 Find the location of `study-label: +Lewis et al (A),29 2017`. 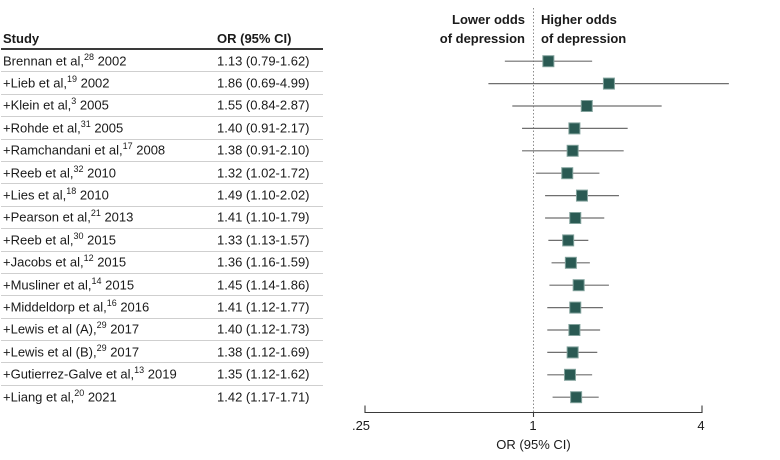

study-label: +Lewis et al (A),29 2017 is located at coordinates (71, 328).